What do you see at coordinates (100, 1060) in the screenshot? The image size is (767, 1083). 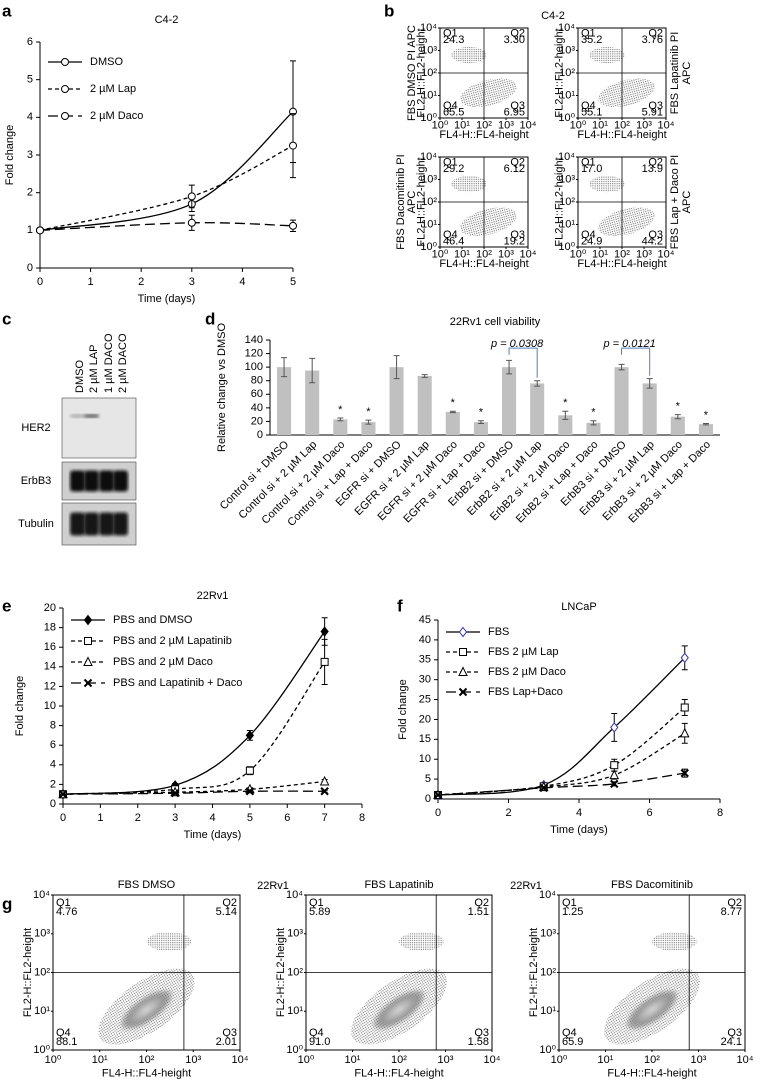 I see `x-tick-label: 10¹` at bounding box center [100, 1060].